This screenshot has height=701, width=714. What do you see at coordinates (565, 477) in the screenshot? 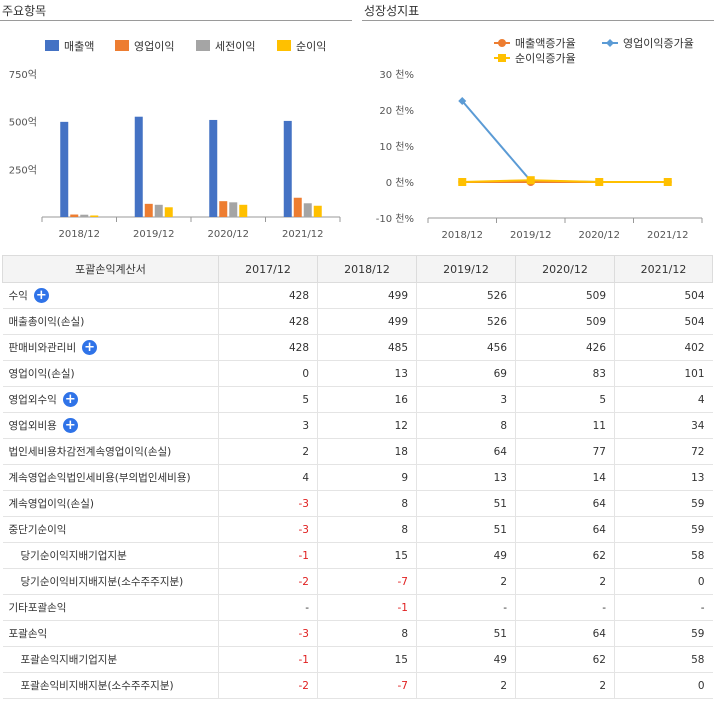
I see `table-cell: 14` at bounding box center [565, 477].